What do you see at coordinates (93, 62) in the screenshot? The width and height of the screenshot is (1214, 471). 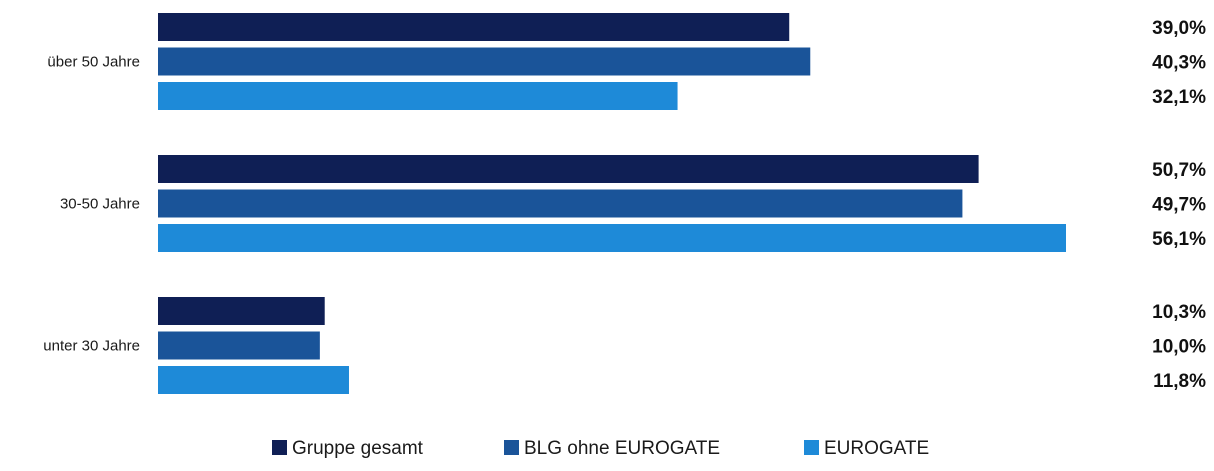 I see `category-label: über 50 Jahre` at bounding box center [93, 62].